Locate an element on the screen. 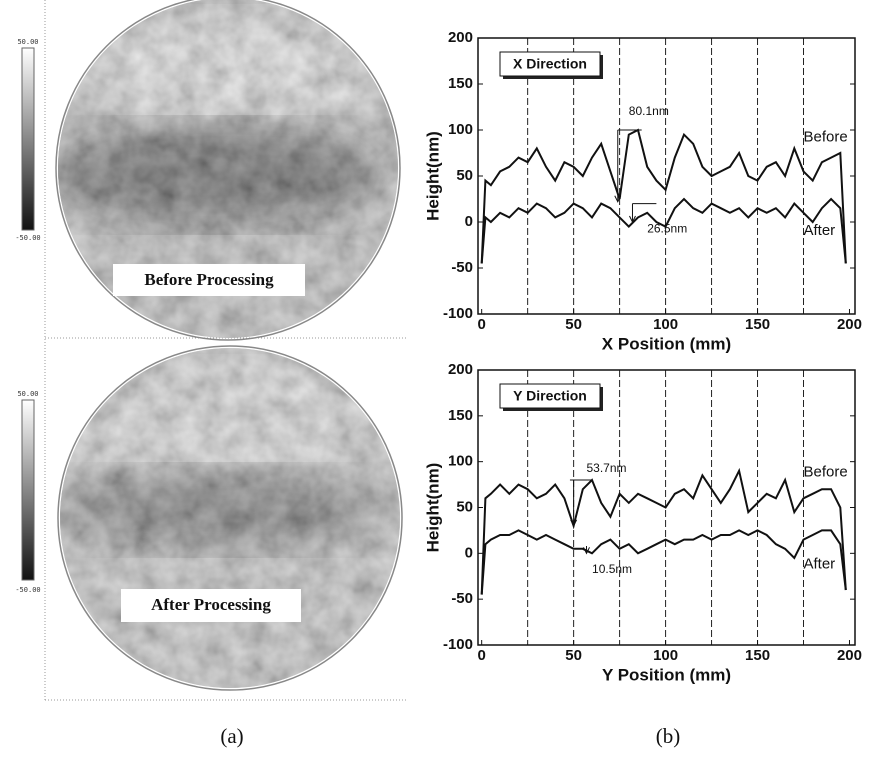 The image size is (872, 759). map-caption: After Processing is located at coordinates (211, 604).